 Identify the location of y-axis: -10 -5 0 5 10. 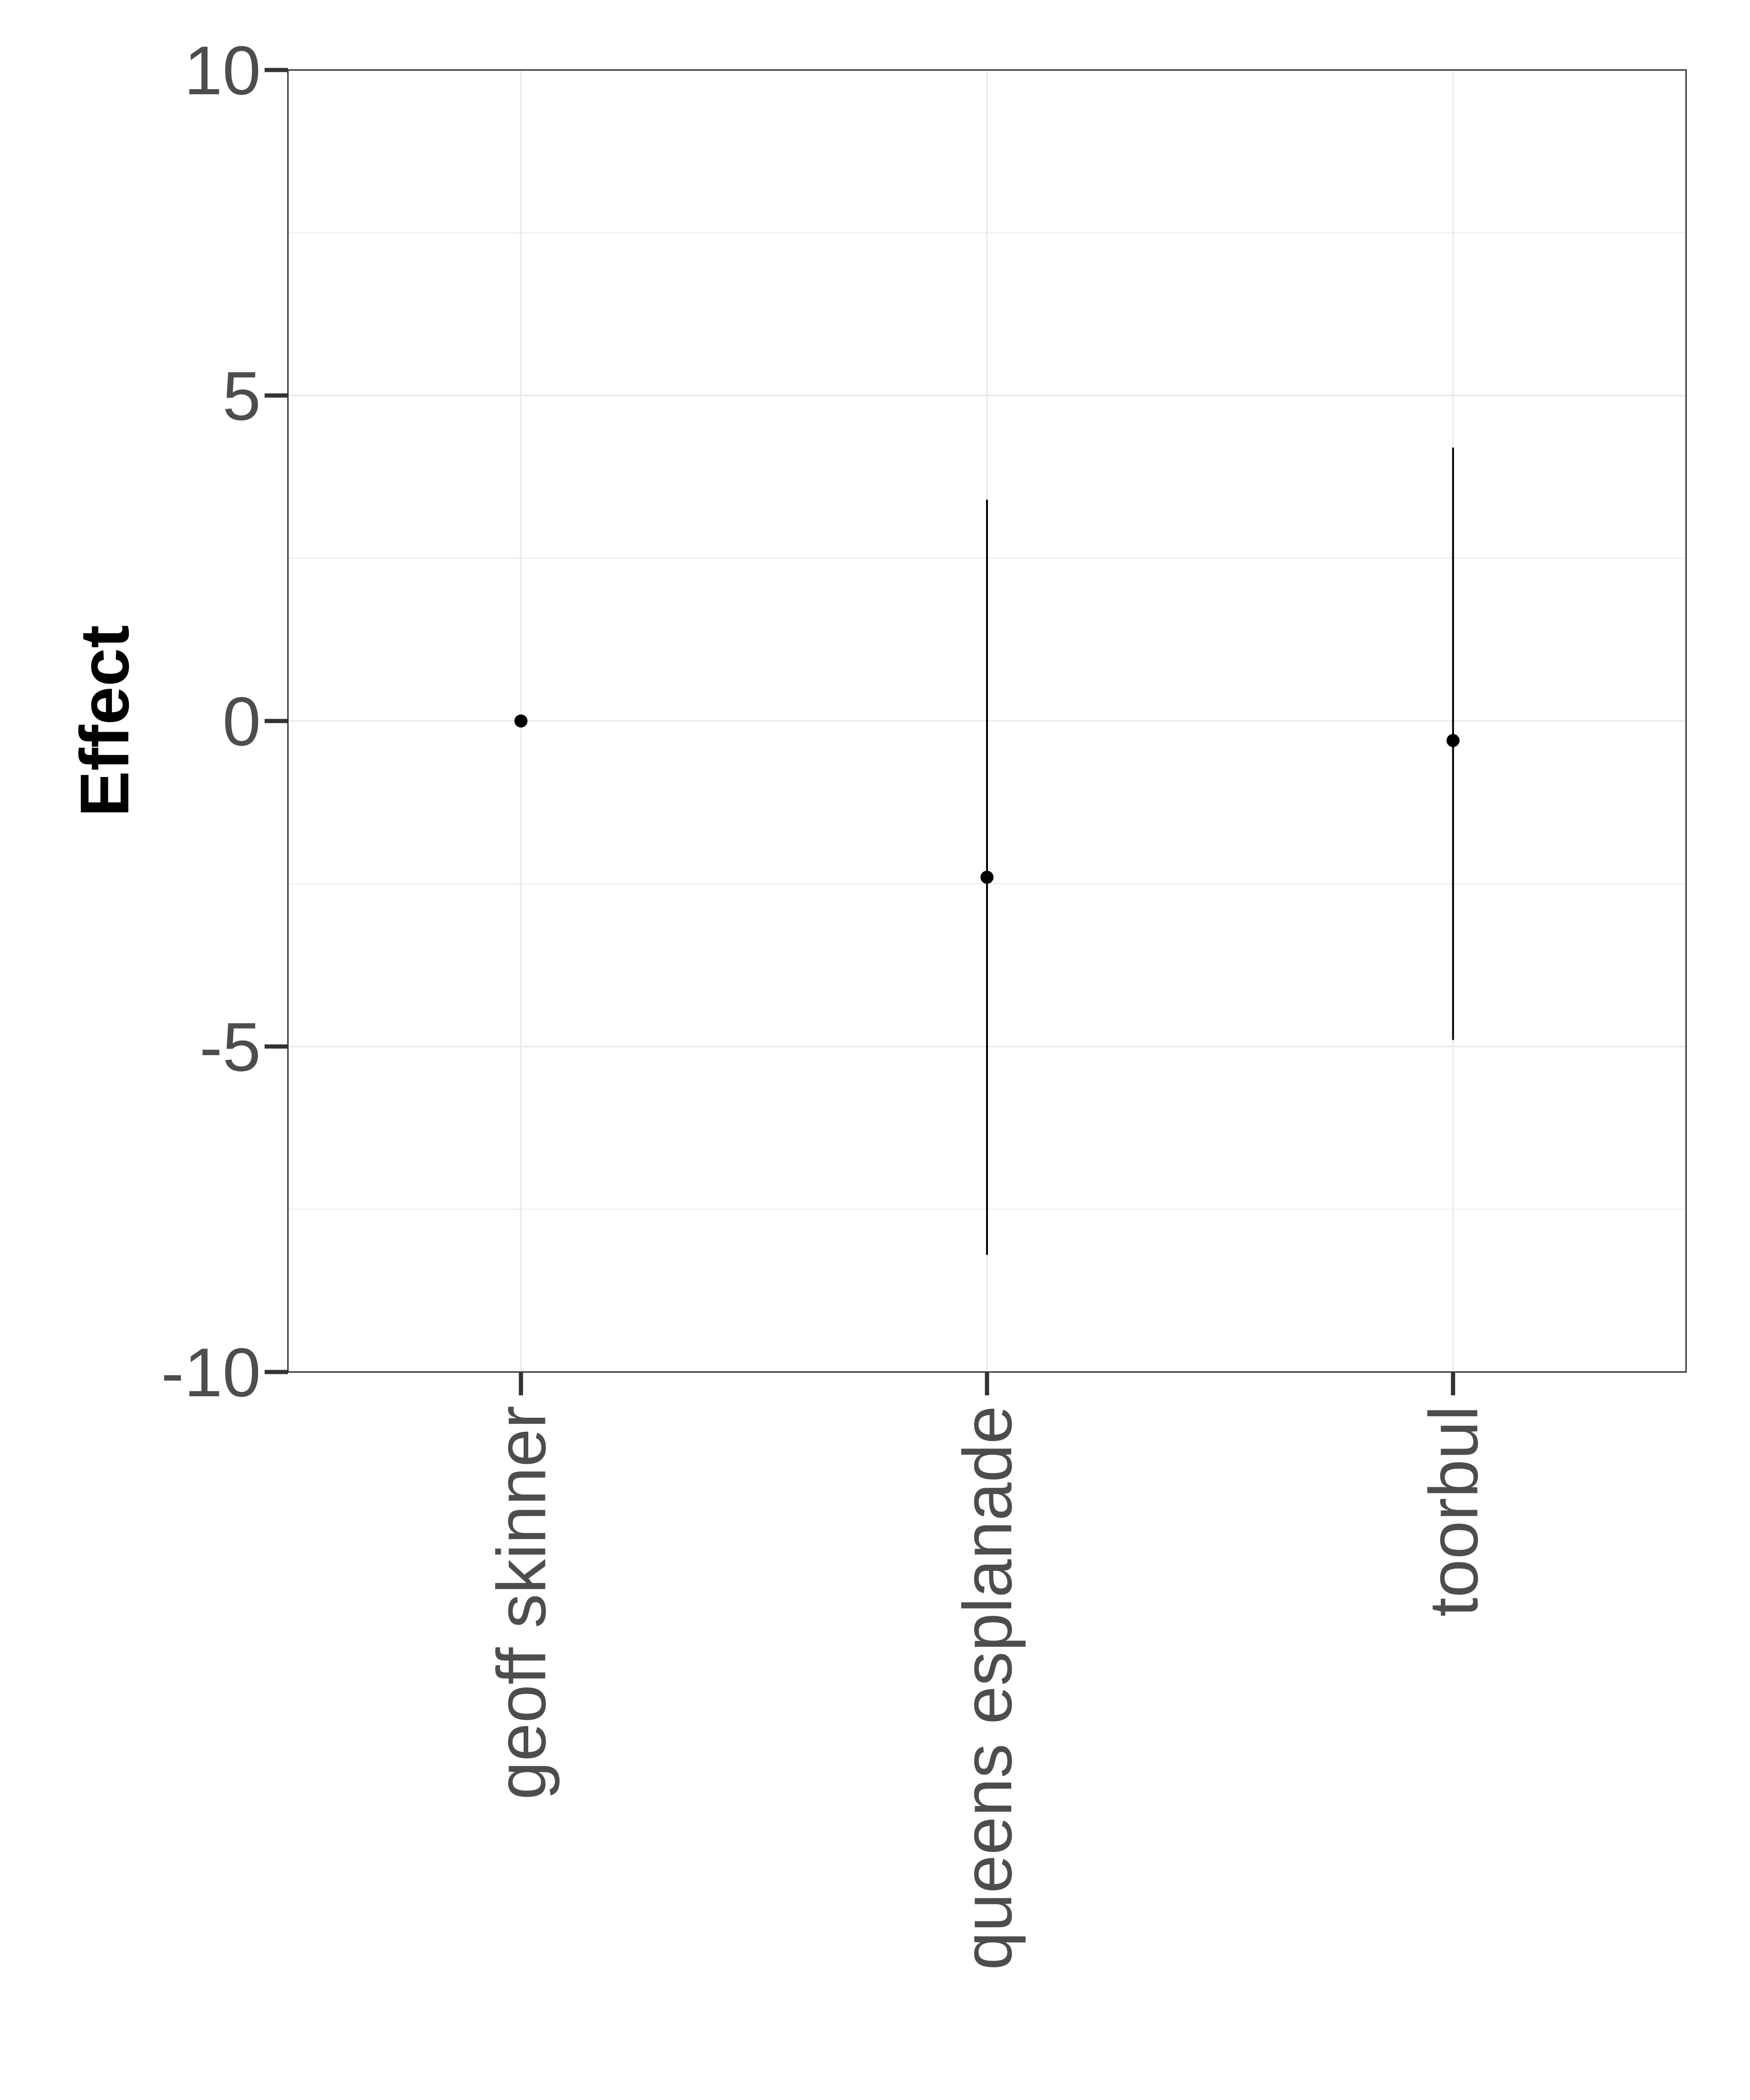
(224, 721).